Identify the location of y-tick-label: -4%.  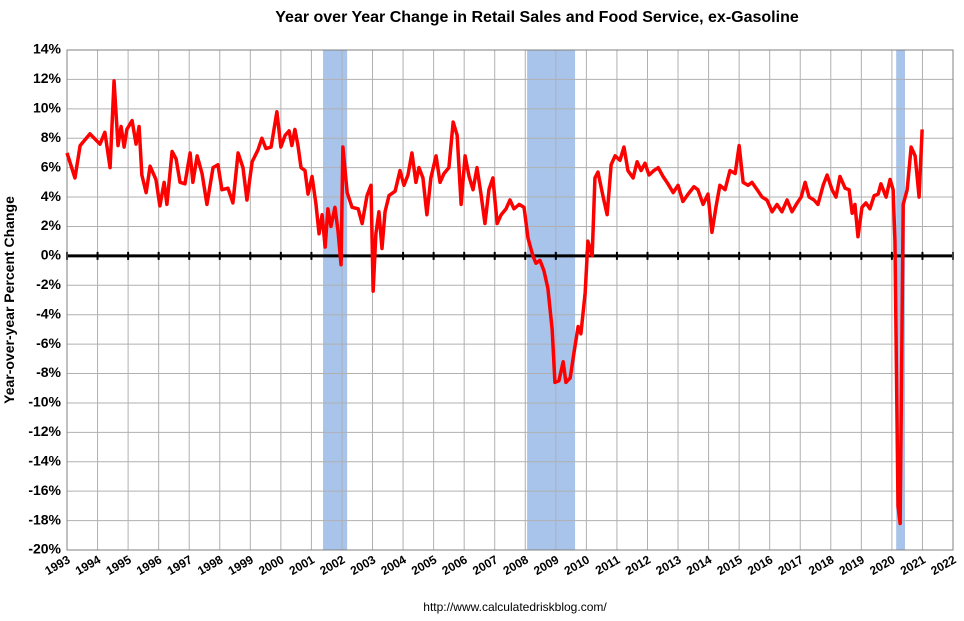
(48, 313).